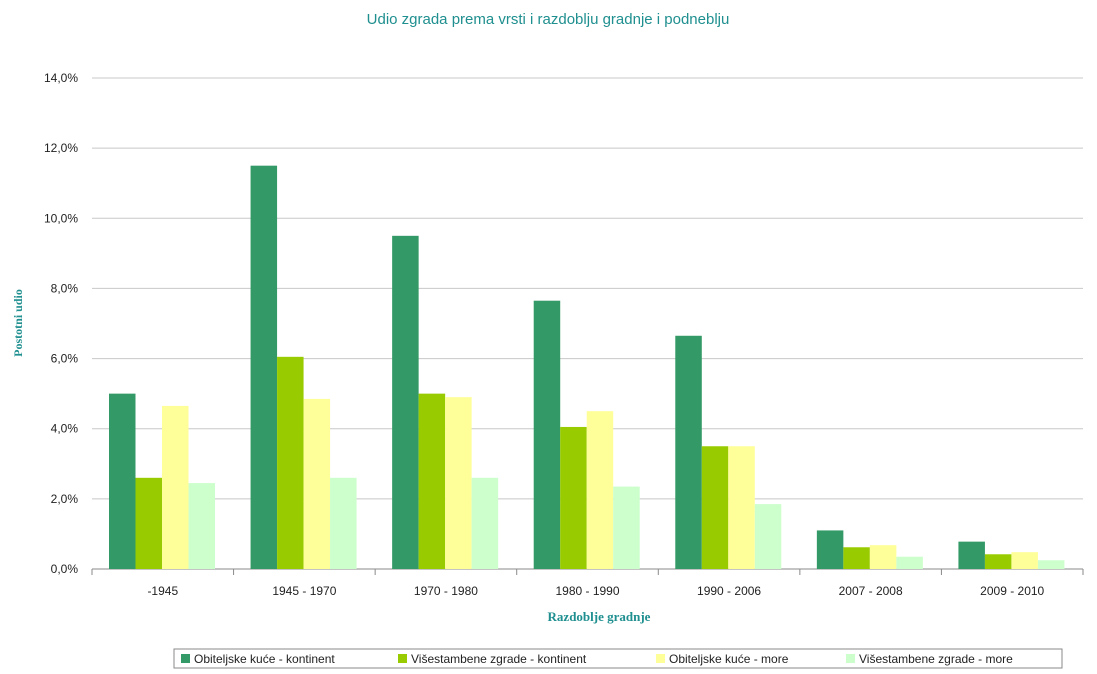  I want to click on legend-box, so click(618, 658).